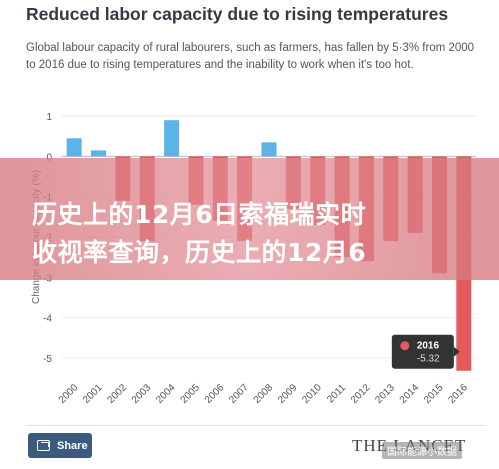  I want to click on tooltip-value: -5.32, so click(428, 359).